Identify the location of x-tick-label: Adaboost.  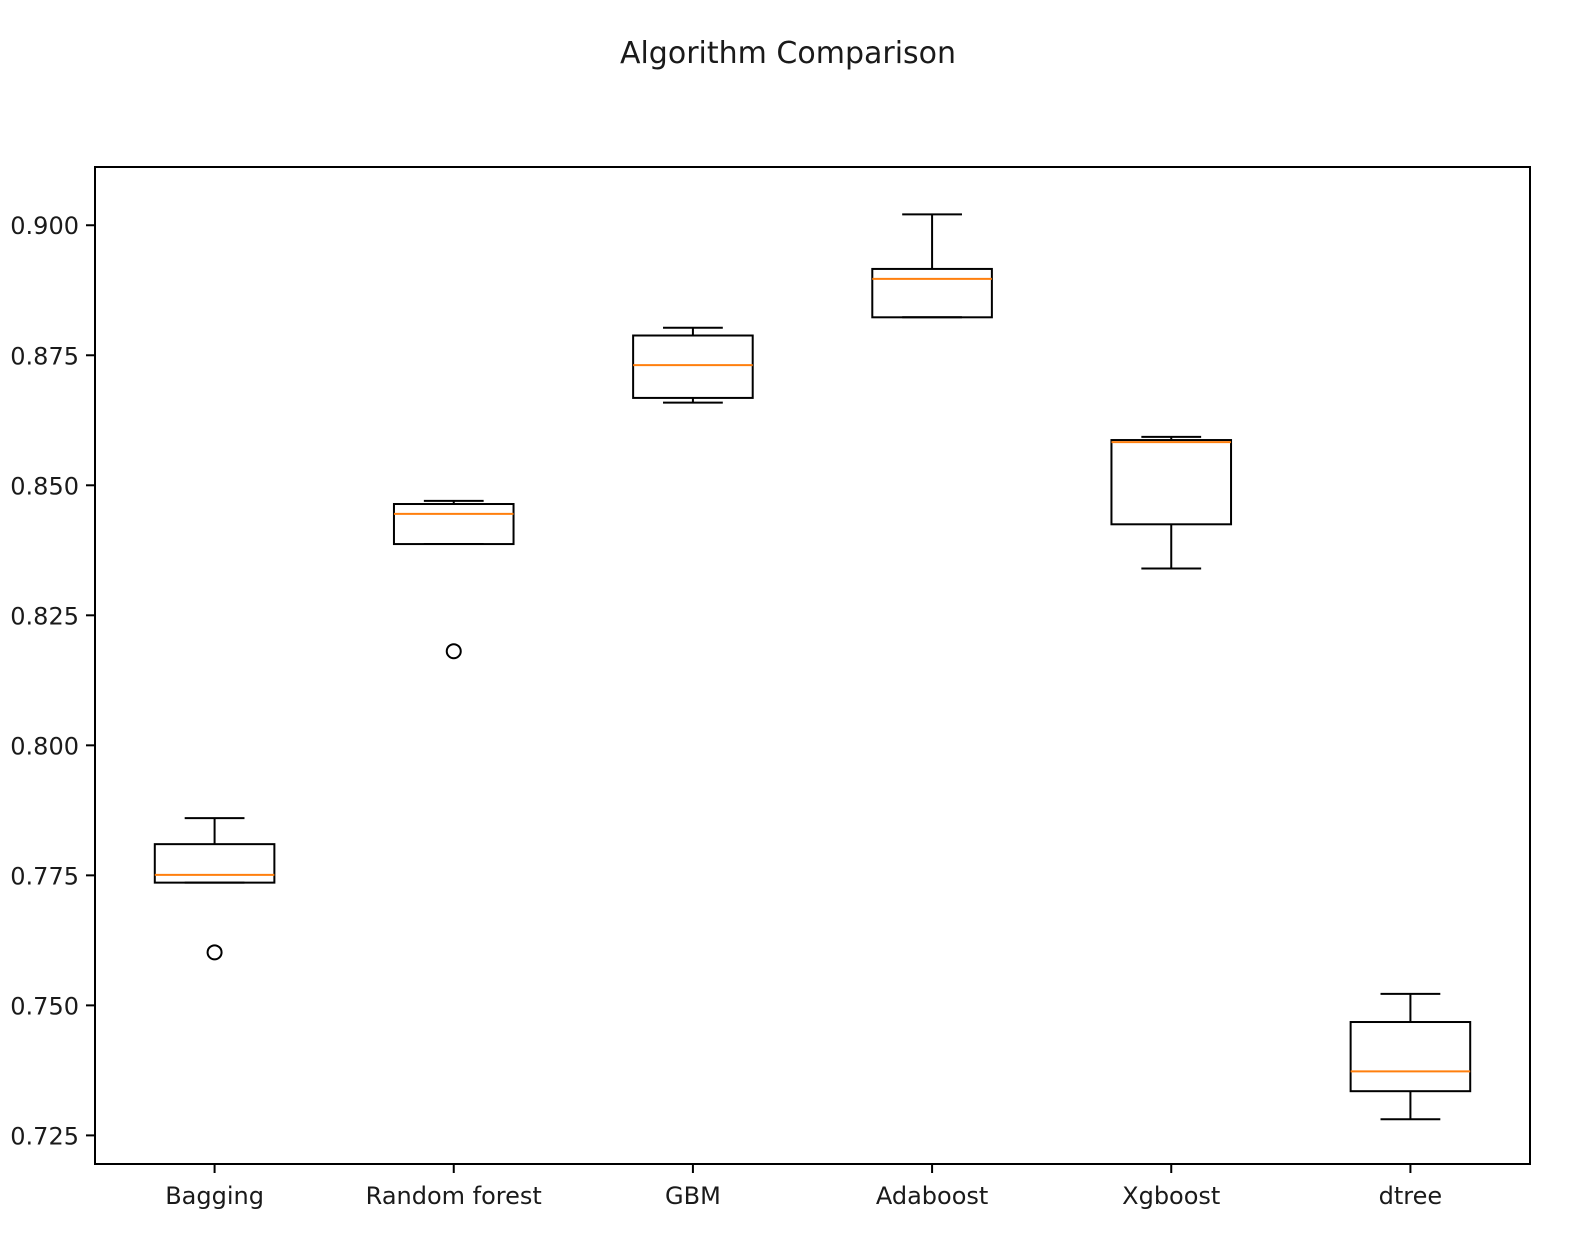
(932, 1196).